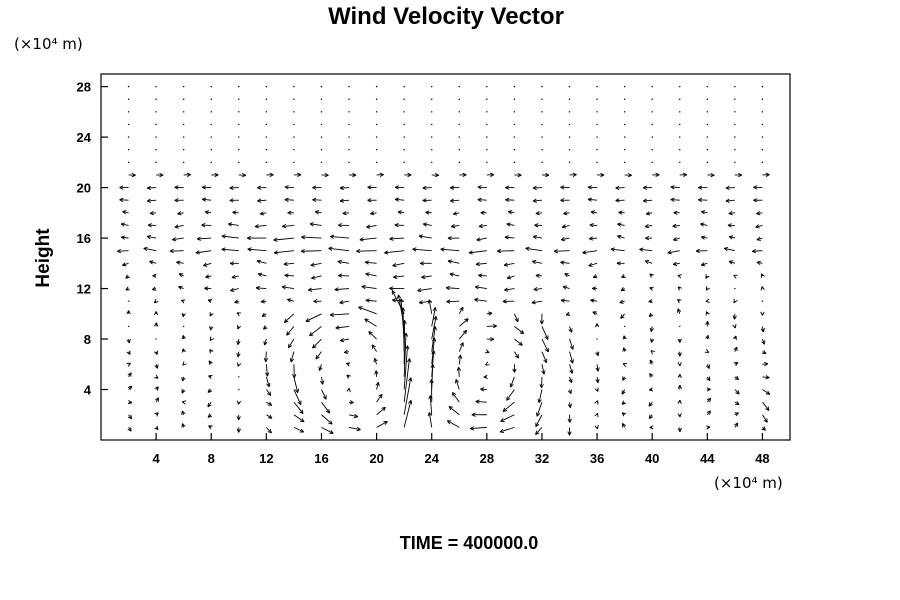 This screenshot has width=900, height=600. I want to click on x-tick-label: 44, so click(707, 458).